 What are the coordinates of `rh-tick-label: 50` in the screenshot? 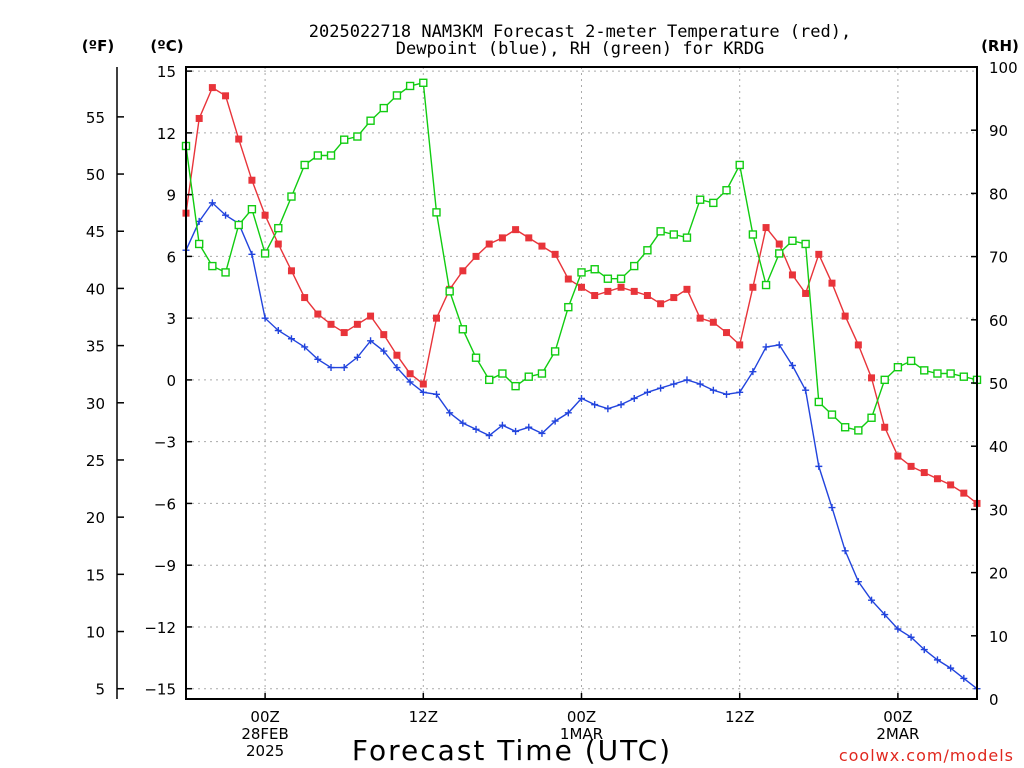 It's located at (998, 384).